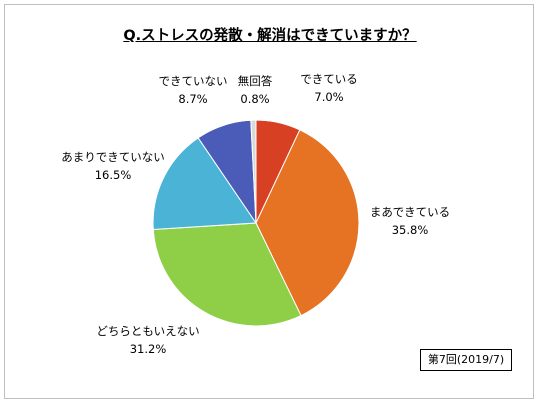 This screenshot has width=540, height=405. What do you see at coordinates (113, 166) in the screenshot?
I see `slice-label-amaridekiteinai: あまりできていない 16.5%` at bounding box center [113, 166].